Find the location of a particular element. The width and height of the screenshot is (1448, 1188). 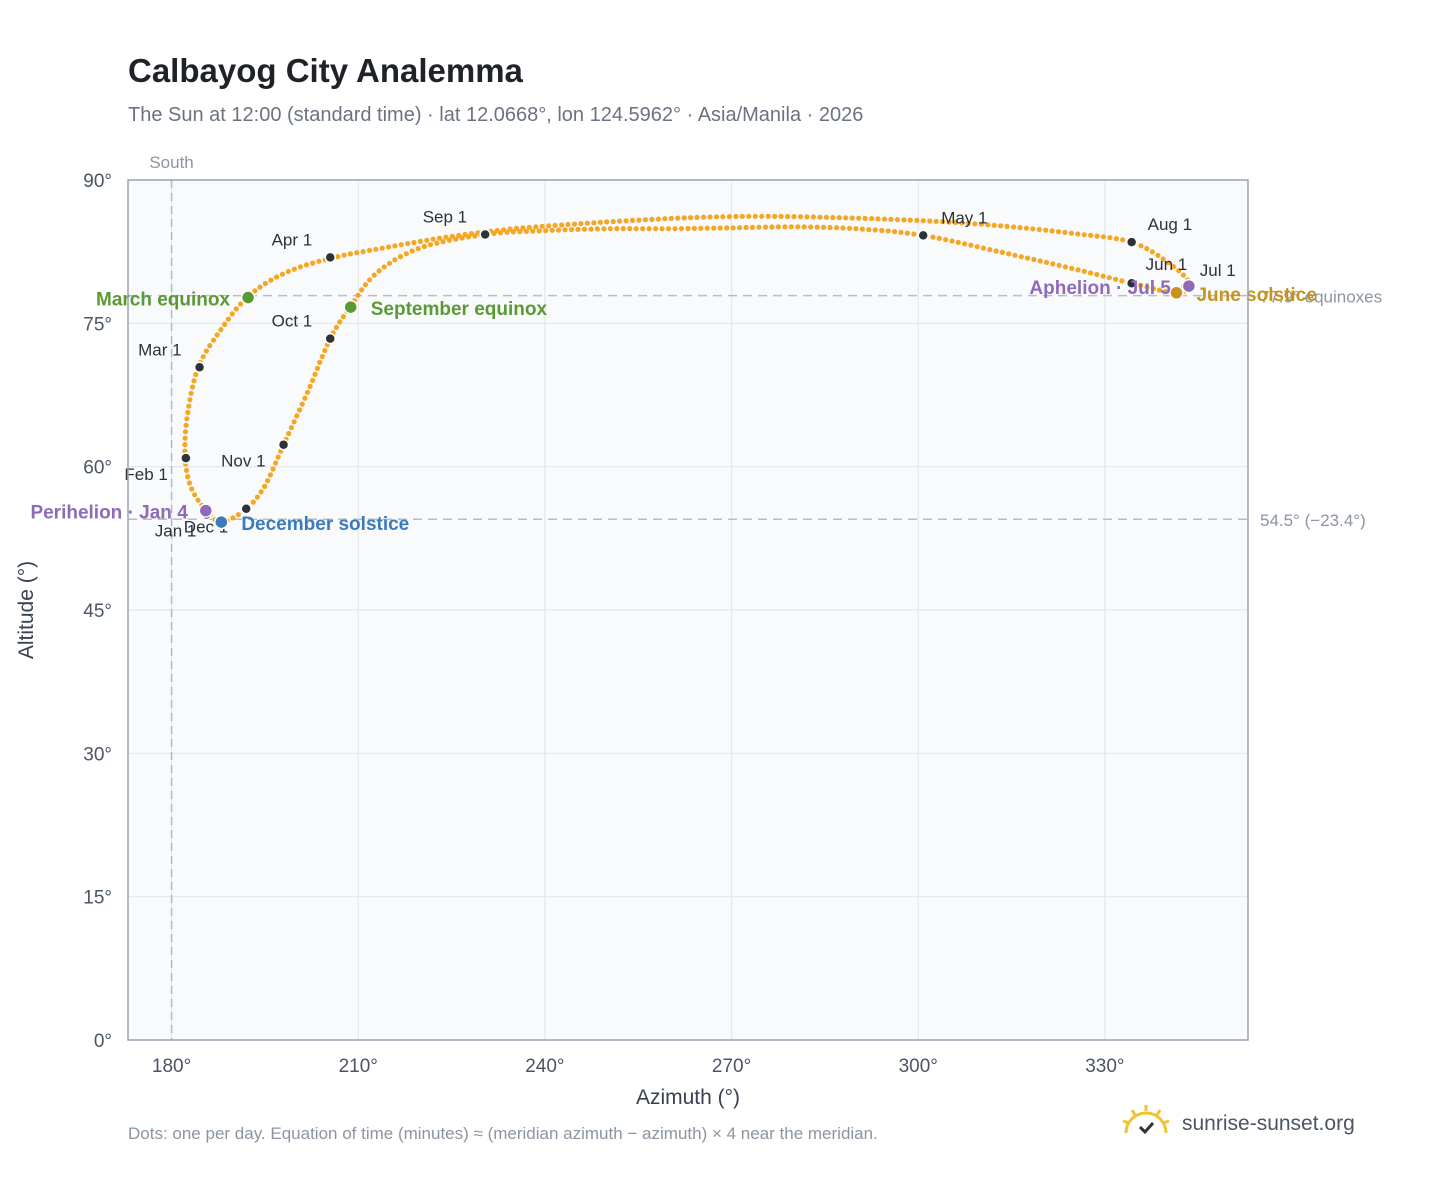

x-axis-label: Azimuth (°) is located at coordinates (688, 1097).